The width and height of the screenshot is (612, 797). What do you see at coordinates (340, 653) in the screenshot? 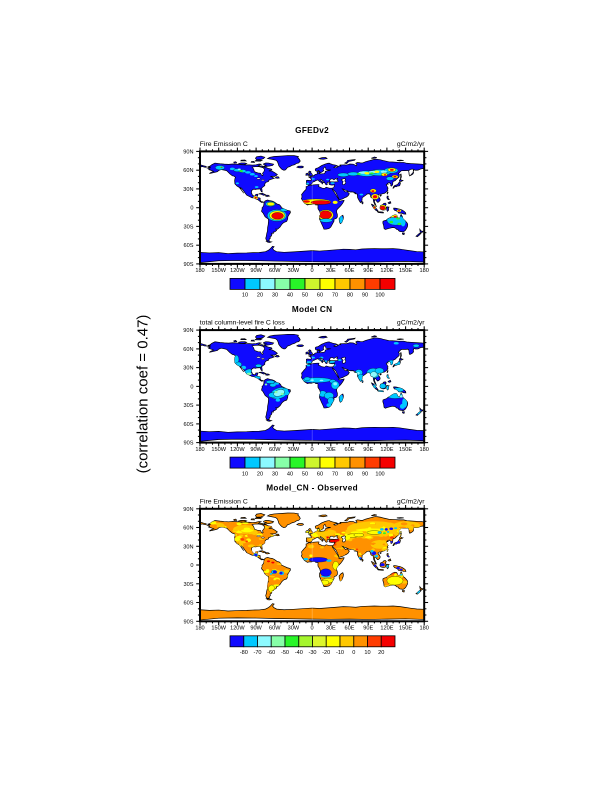
I see `svg-text: -10` at bounding box center [340, 653].